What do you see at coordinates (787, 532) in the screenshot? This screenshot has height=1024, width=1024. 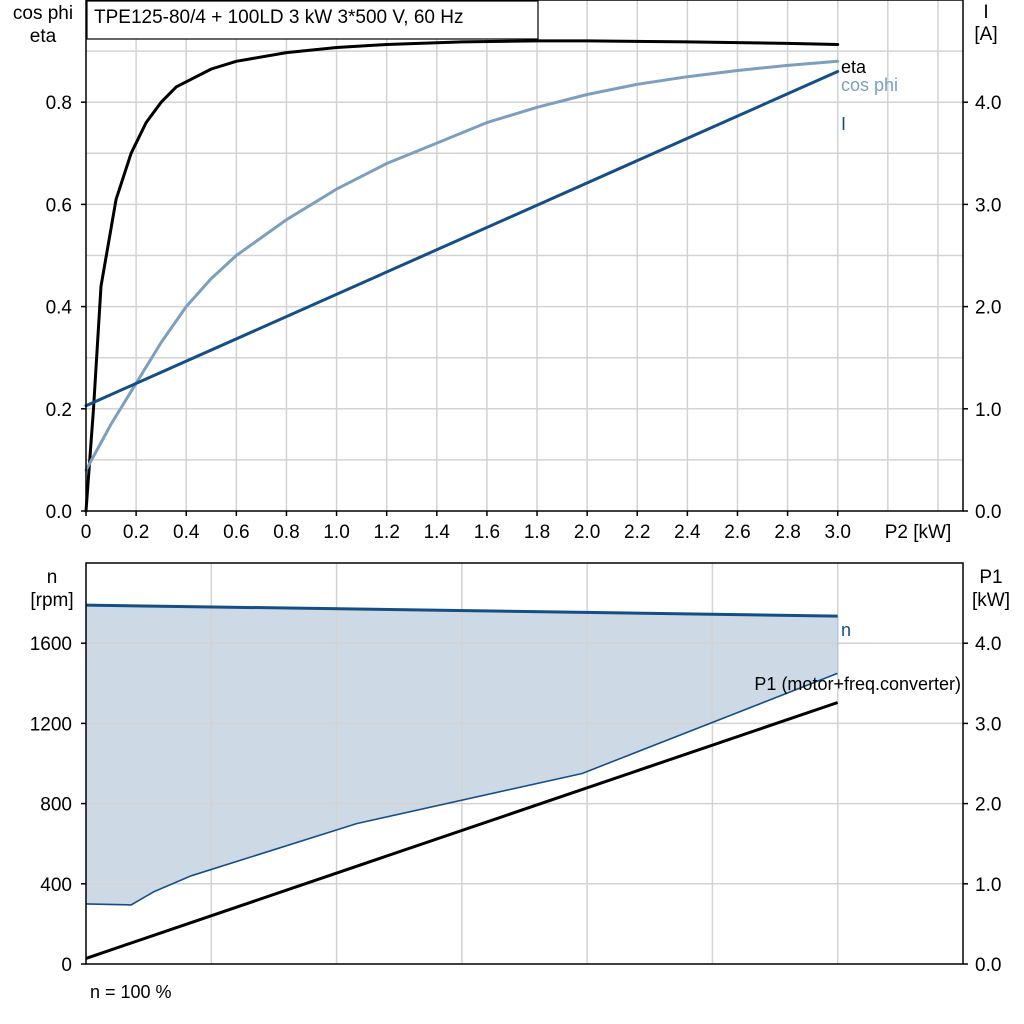 I see `x-tick-label: 2.8` at bounding box center [787, 532].